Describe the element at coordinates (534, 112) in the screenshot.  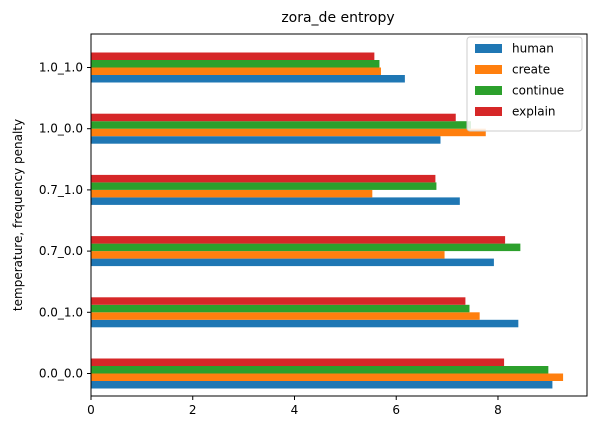
I see `legend-label-explain: explain` at that location.